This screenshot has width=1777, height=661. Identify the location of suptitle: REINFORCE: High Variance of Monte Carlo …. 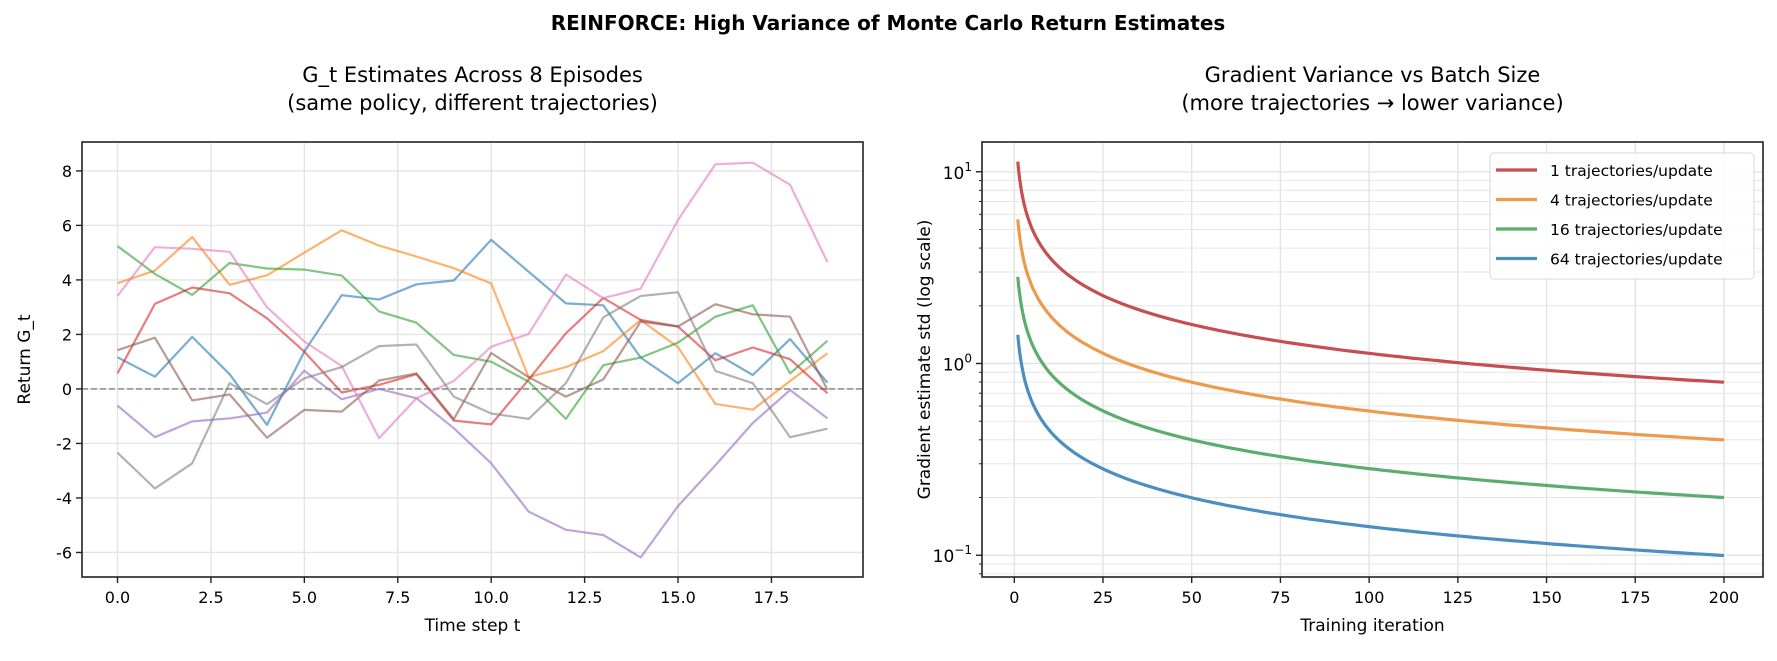
(888, 23).